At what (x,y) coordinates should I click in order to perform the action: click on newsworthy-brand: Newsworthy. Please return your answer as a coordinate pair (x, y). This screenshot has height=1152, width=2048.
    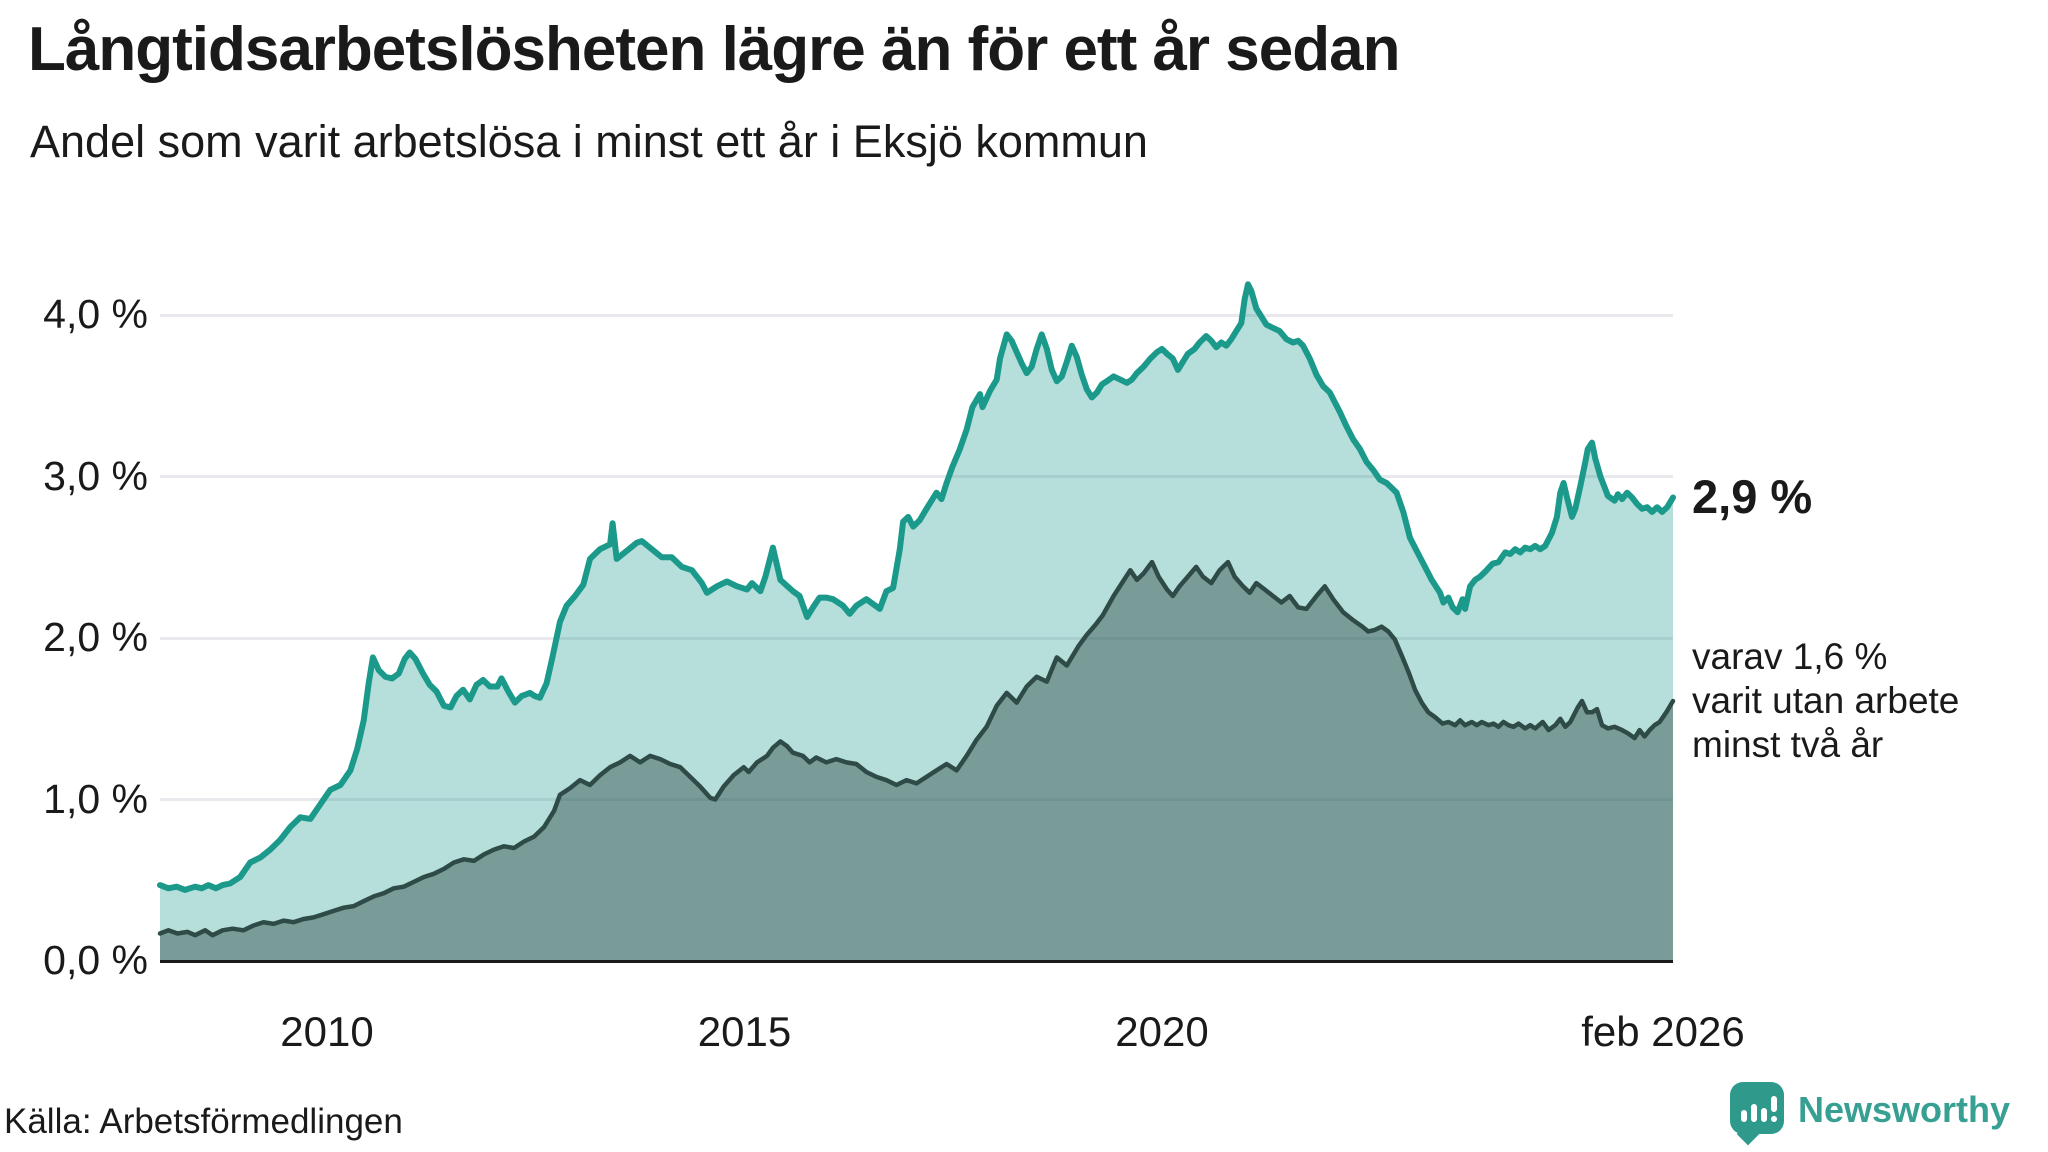
    Looking at the image, I should click on (1870, 1114).